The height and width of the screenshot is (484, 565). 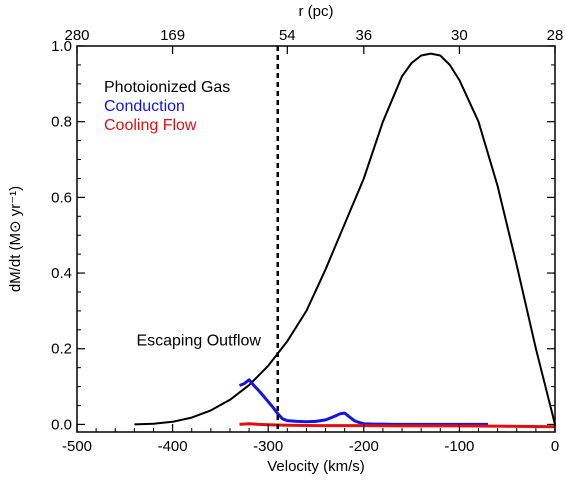 What do you see at coordinates (61, 349) in the screenshot?
I see `y-tick-label: 0.2` at bounding box center [61, 349].